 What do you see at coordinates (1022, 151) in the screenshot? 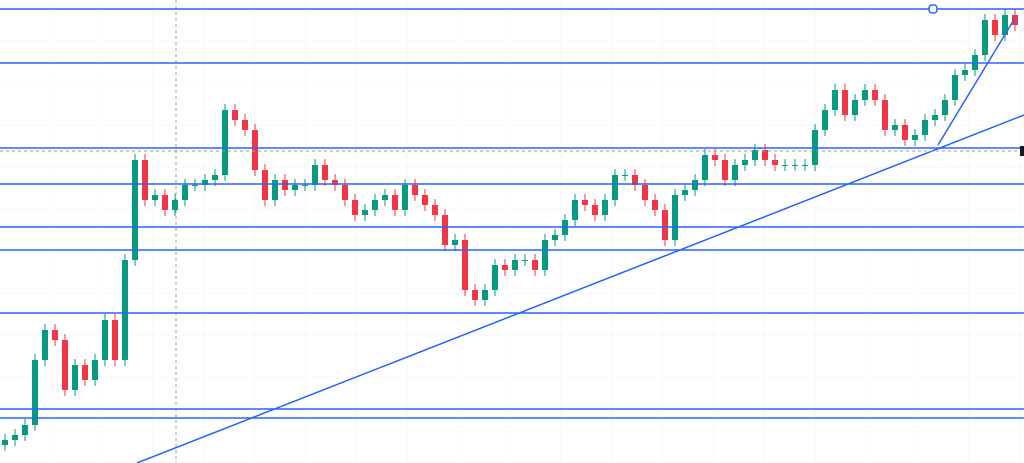
I see `price-marker` at bounding box center [1022, 151].